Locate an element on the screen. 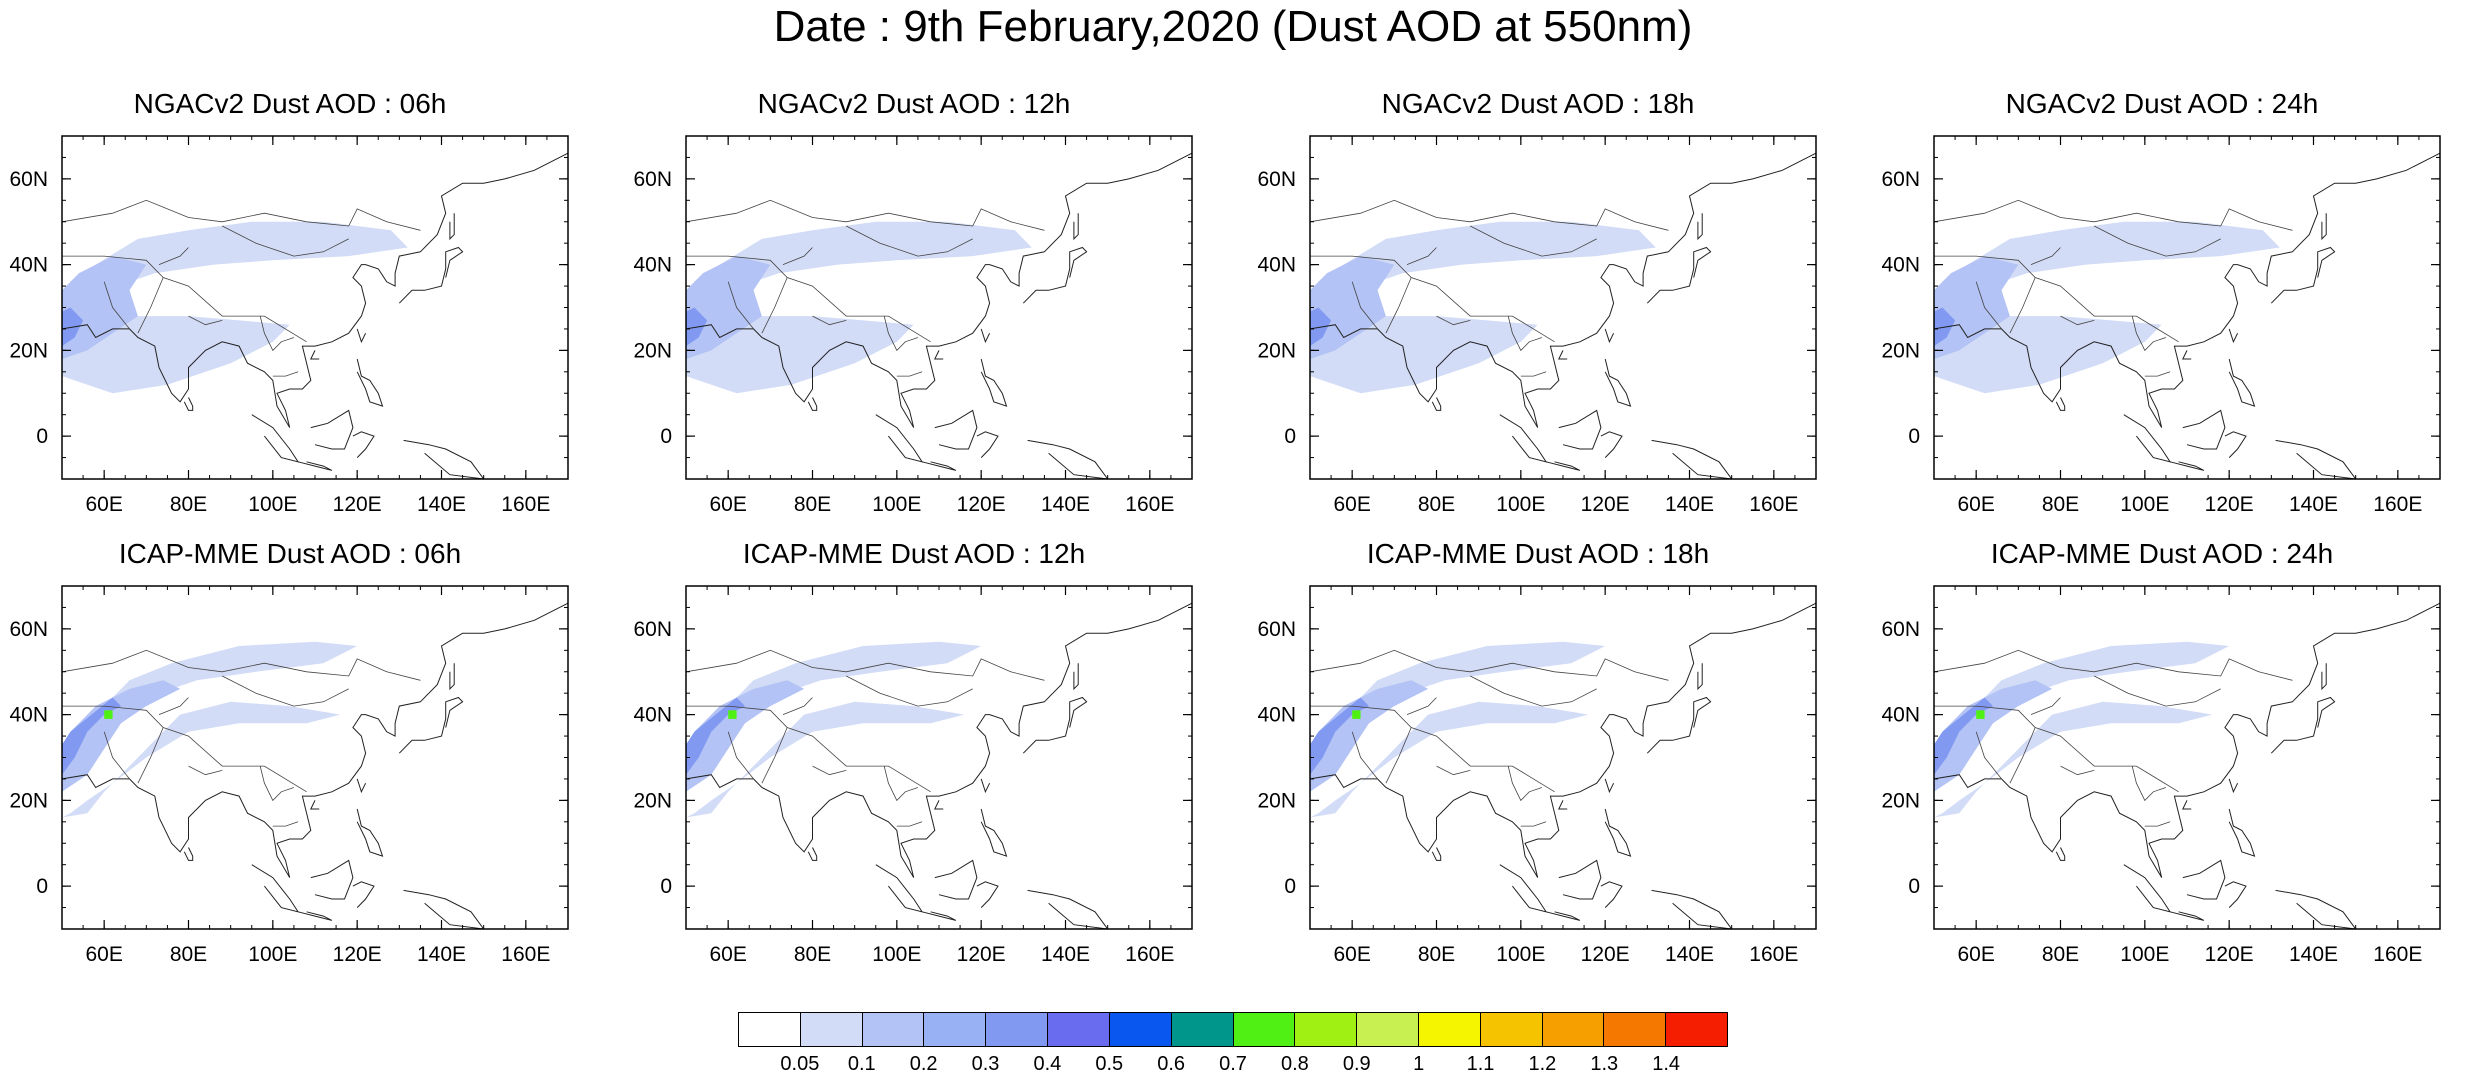 This screenshot has height=1076, width=2466. panel-title: NGACv2 Dust AOD : 12h is located at coordinates (914, 103).